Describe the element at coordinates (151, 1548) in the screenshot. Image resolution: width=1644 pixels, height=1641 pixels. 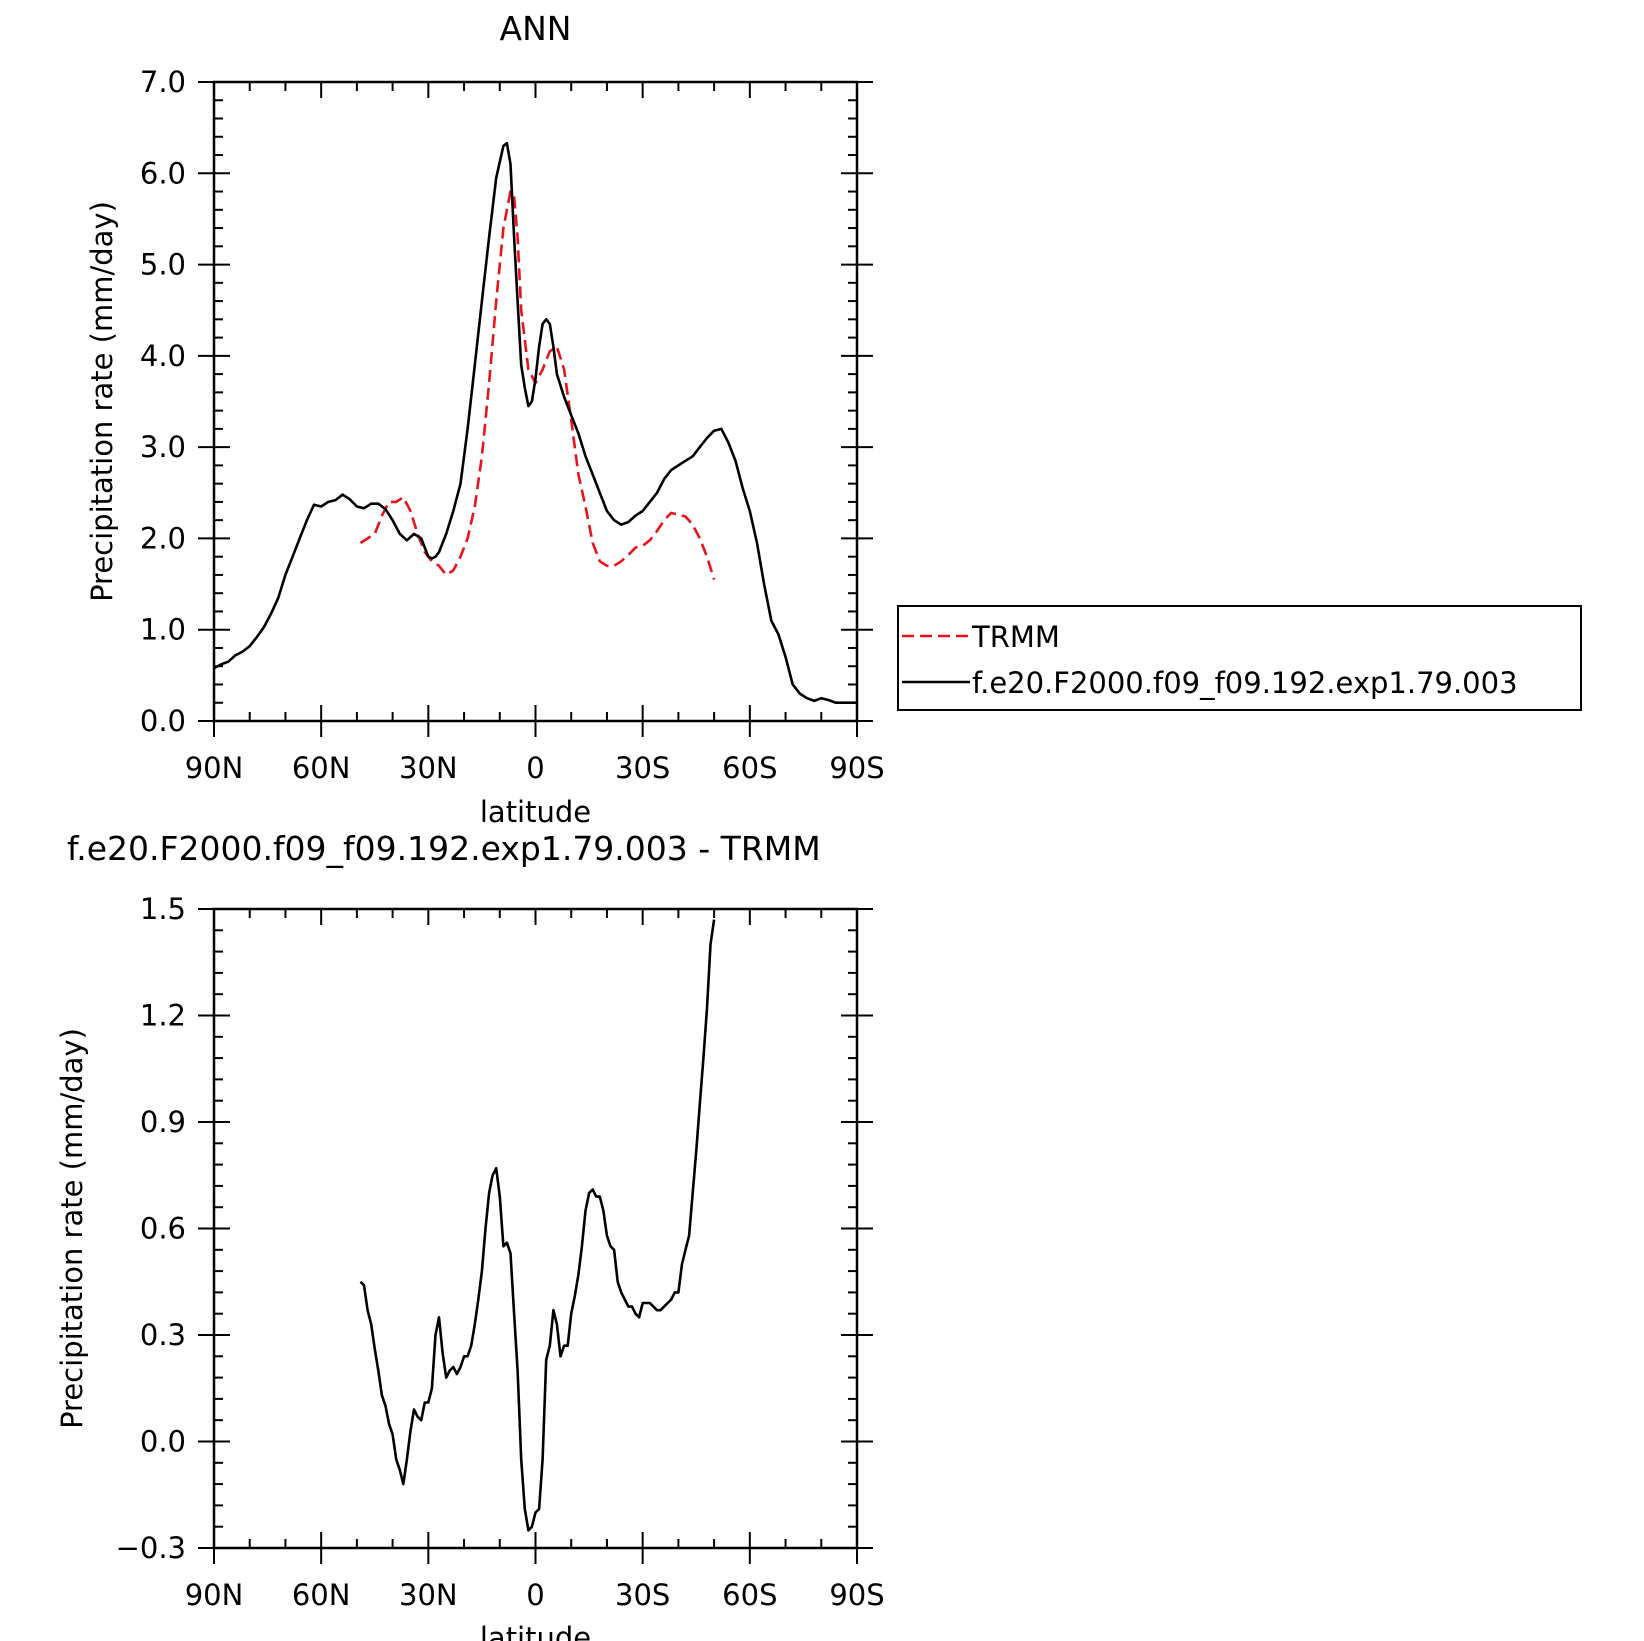
I see `y-tick-label: −0.3` at that location.